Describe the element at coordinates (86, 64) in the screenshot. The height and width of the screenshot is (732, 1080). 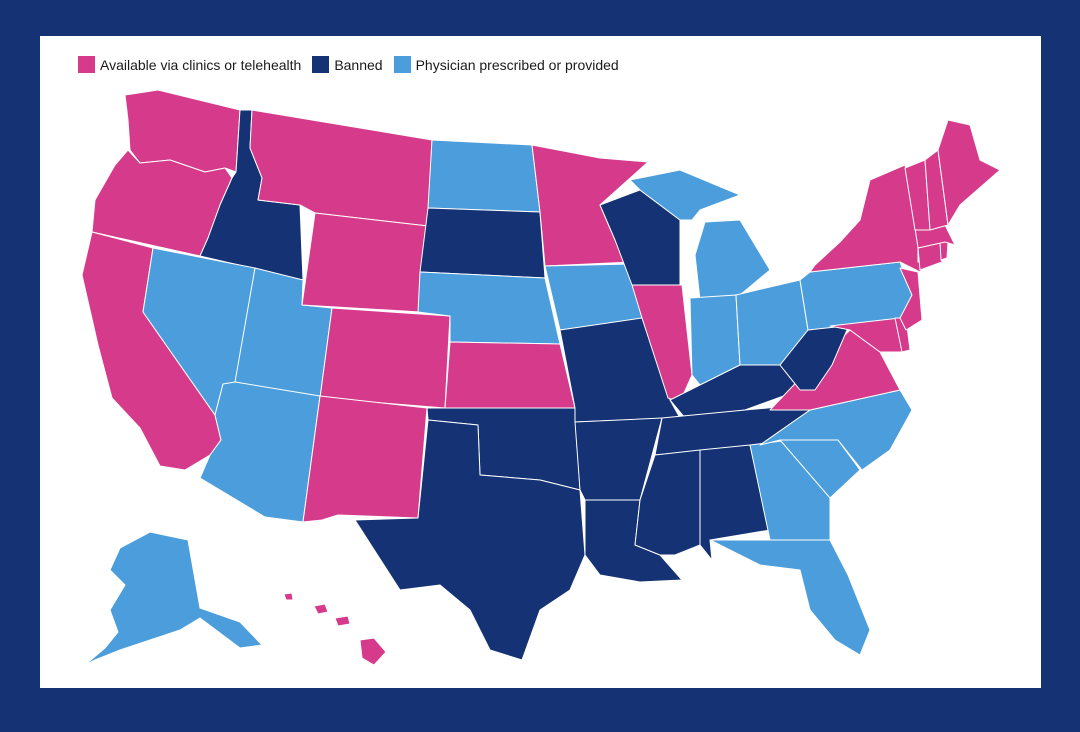
I see `legend-swatch-available` at that location.